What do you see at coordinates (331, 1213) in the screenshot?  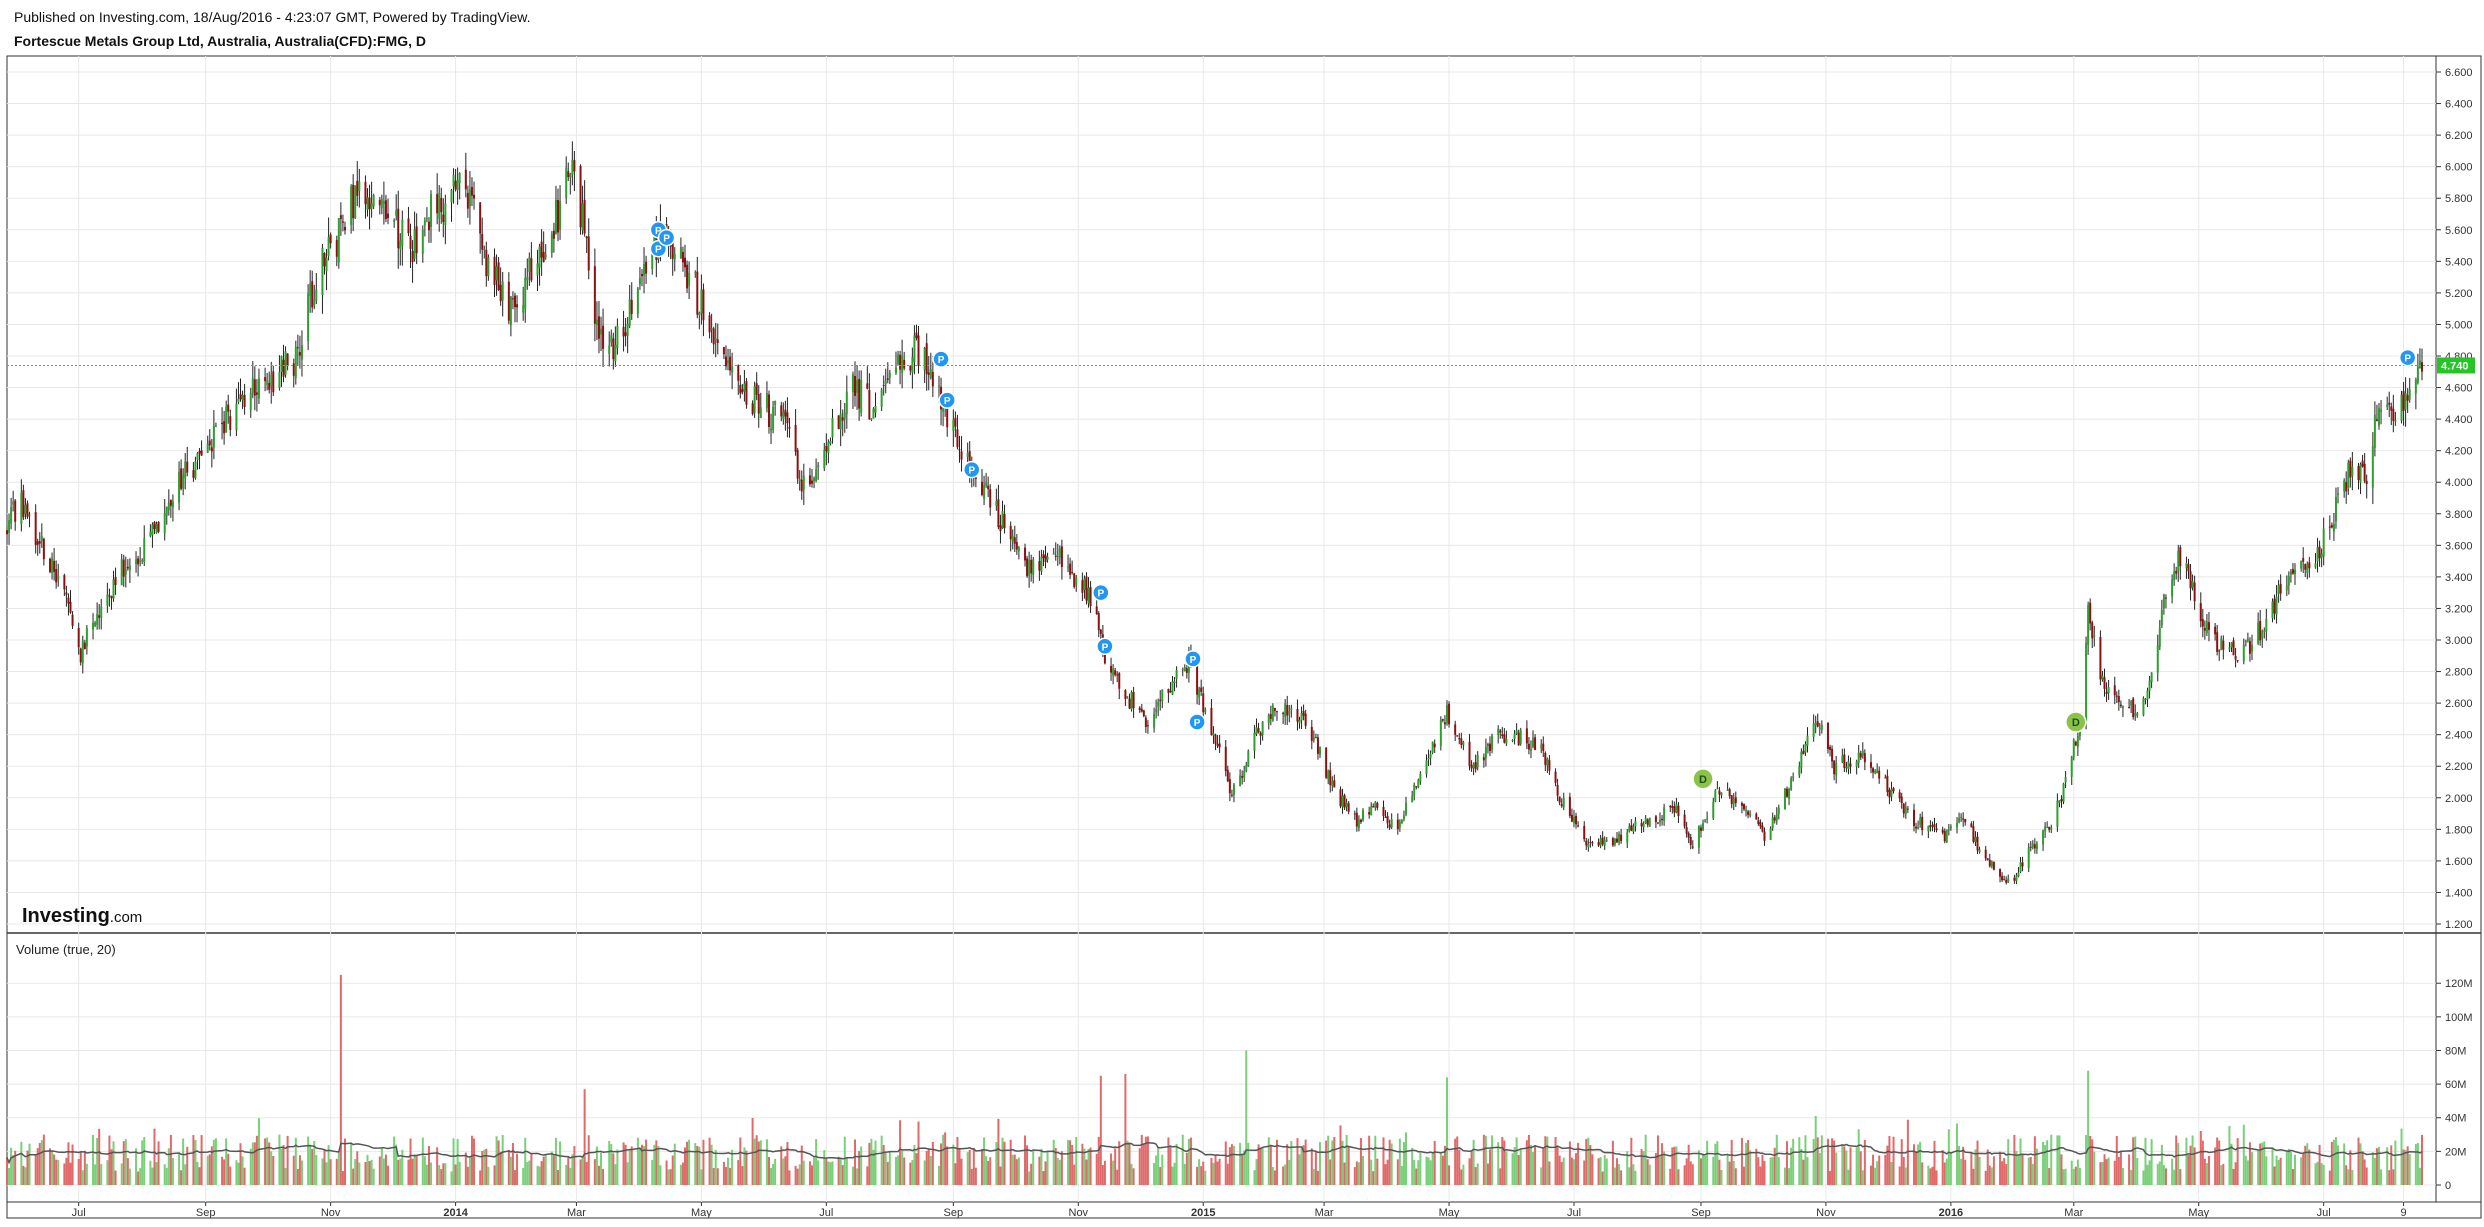 I see `date-tick-label: Nov` at bounding box center [331, 1213].